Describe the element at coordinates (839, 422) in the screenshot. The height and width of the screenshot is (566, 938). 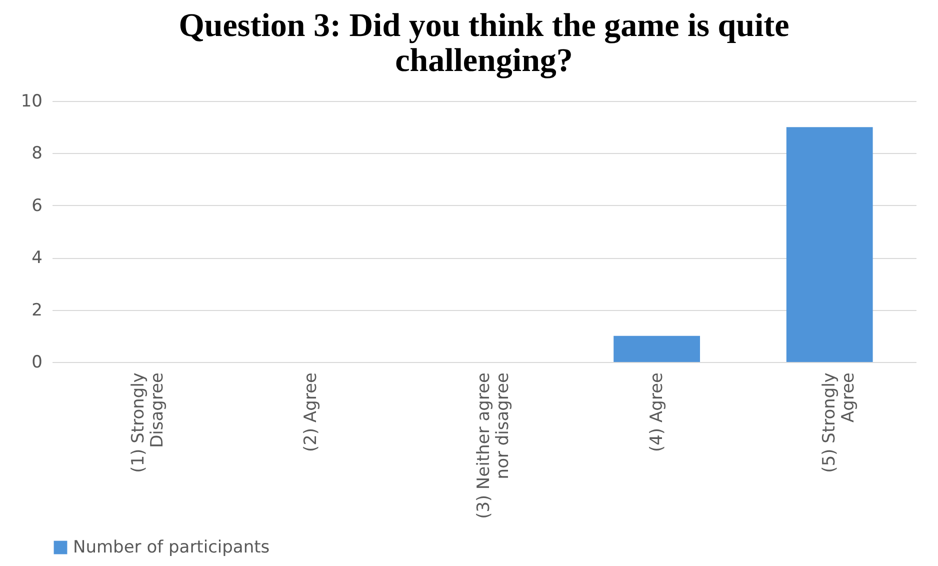
I see `x-tick-label: (5) Strongly Agree` at that location.